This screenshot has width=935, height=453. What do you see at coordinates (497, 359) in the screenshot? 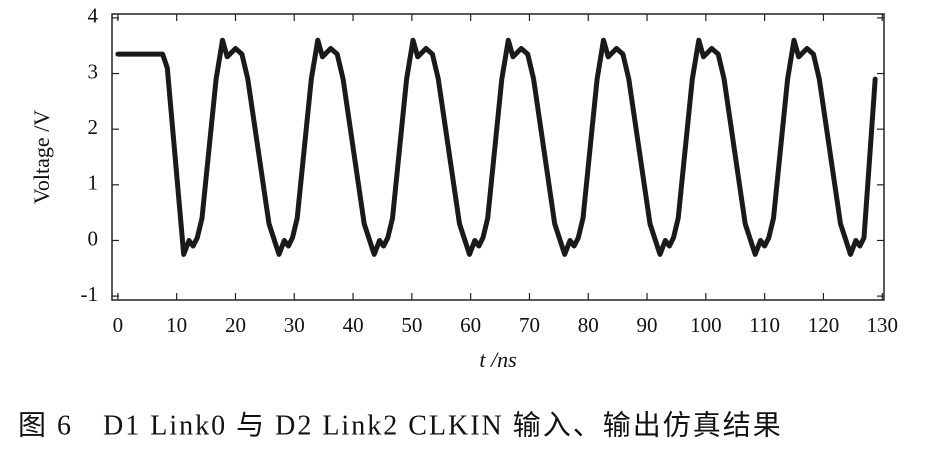
I see `x-axis-label: t /ns` at bounding box center [497, 359].